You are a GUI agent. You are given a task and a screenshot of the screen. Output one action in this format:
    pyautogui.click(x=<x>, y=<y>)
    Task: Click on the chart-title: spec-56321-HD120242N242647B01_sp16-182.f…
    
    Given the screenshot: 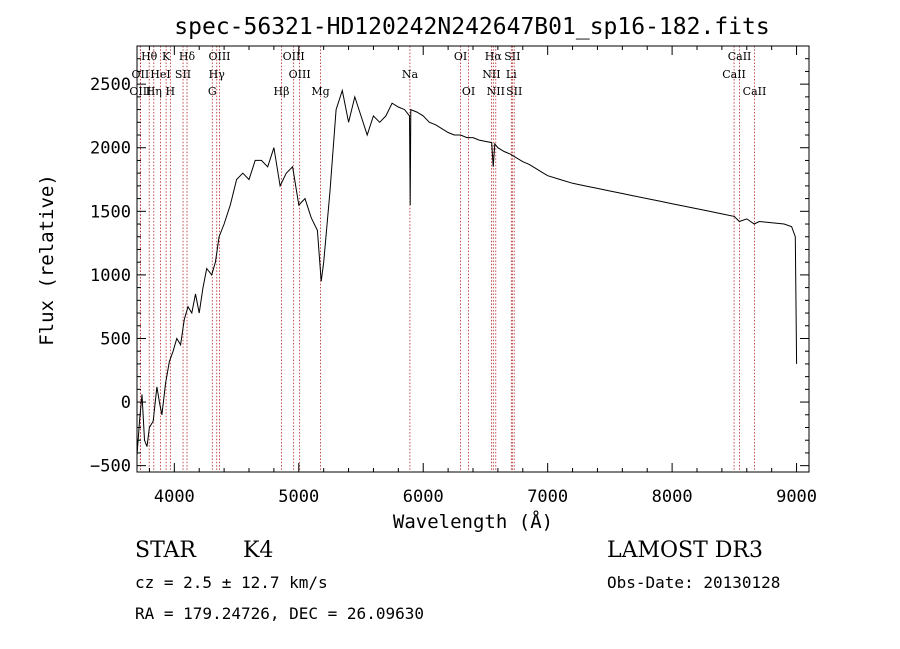 What is the action you would take?
    pyautogui.click(x=471, y=27)
    